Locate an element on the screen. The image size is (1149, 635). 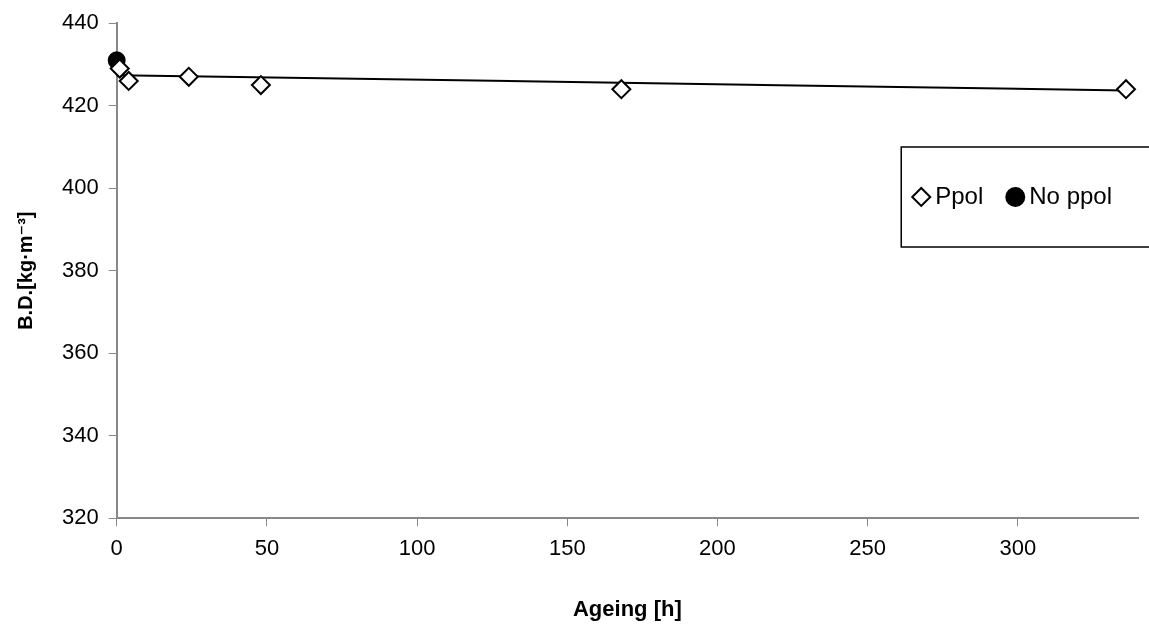
x-axis-title: Ageing [h] is located at coordinates (627, 608).